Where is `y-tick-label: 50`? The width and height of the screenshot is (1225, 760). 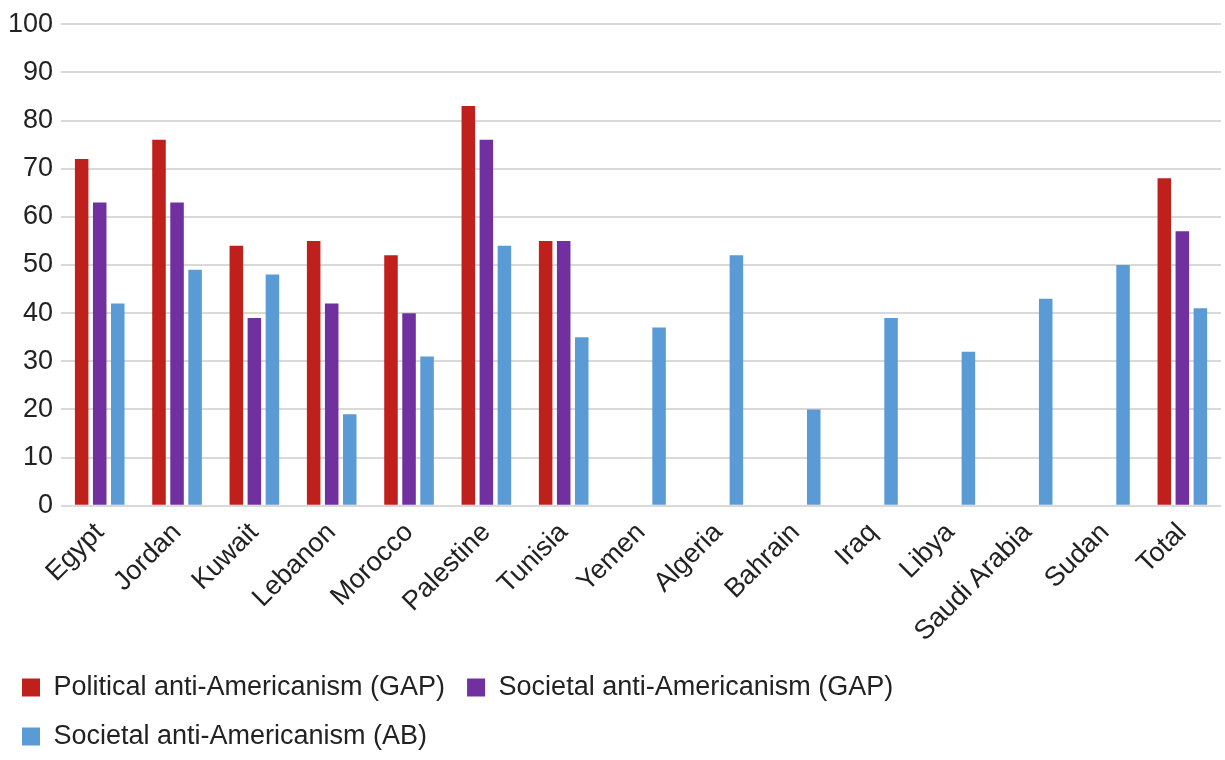
y-tick-label: 50 is located at coordinates (38, 263).